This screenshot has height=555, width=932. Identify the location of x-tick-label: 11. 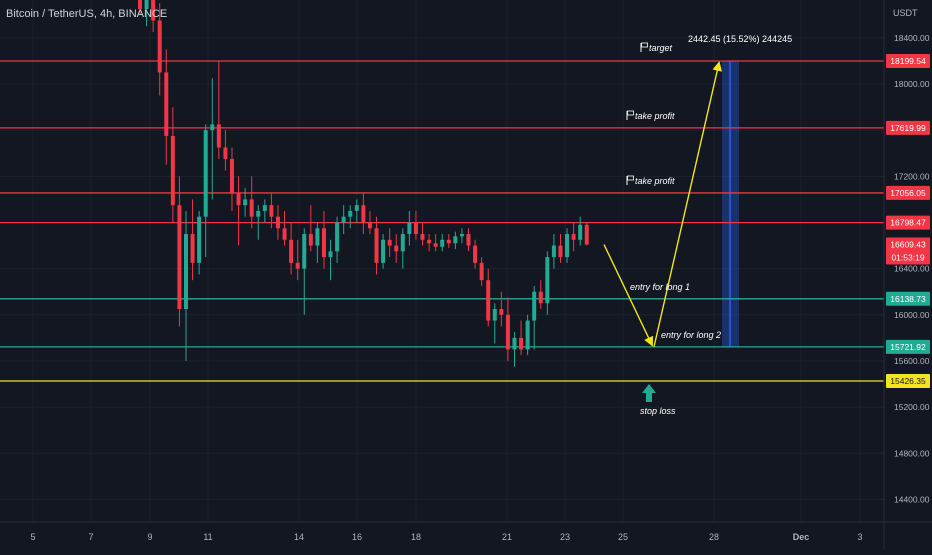
(207, 537).